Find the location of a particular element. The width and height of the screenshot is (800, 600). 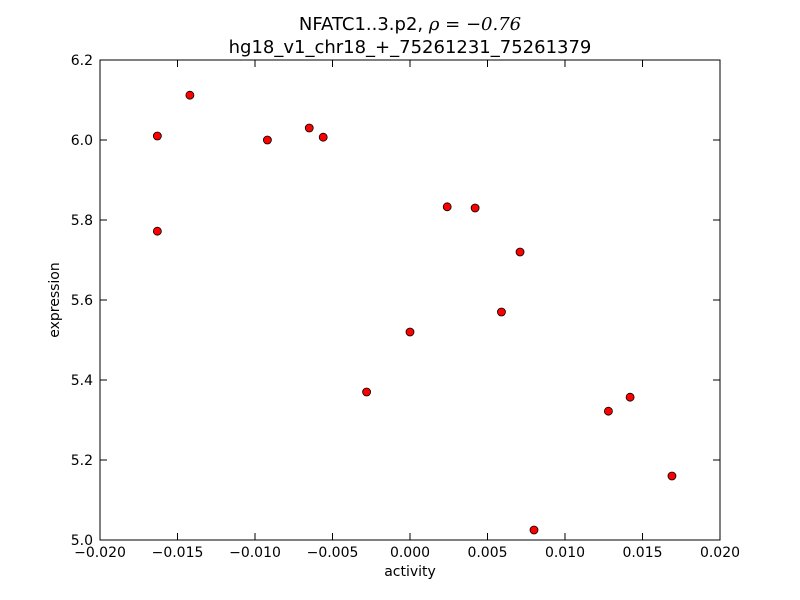

y-tick-label: 5.6 is located at coordinates (82, 301).